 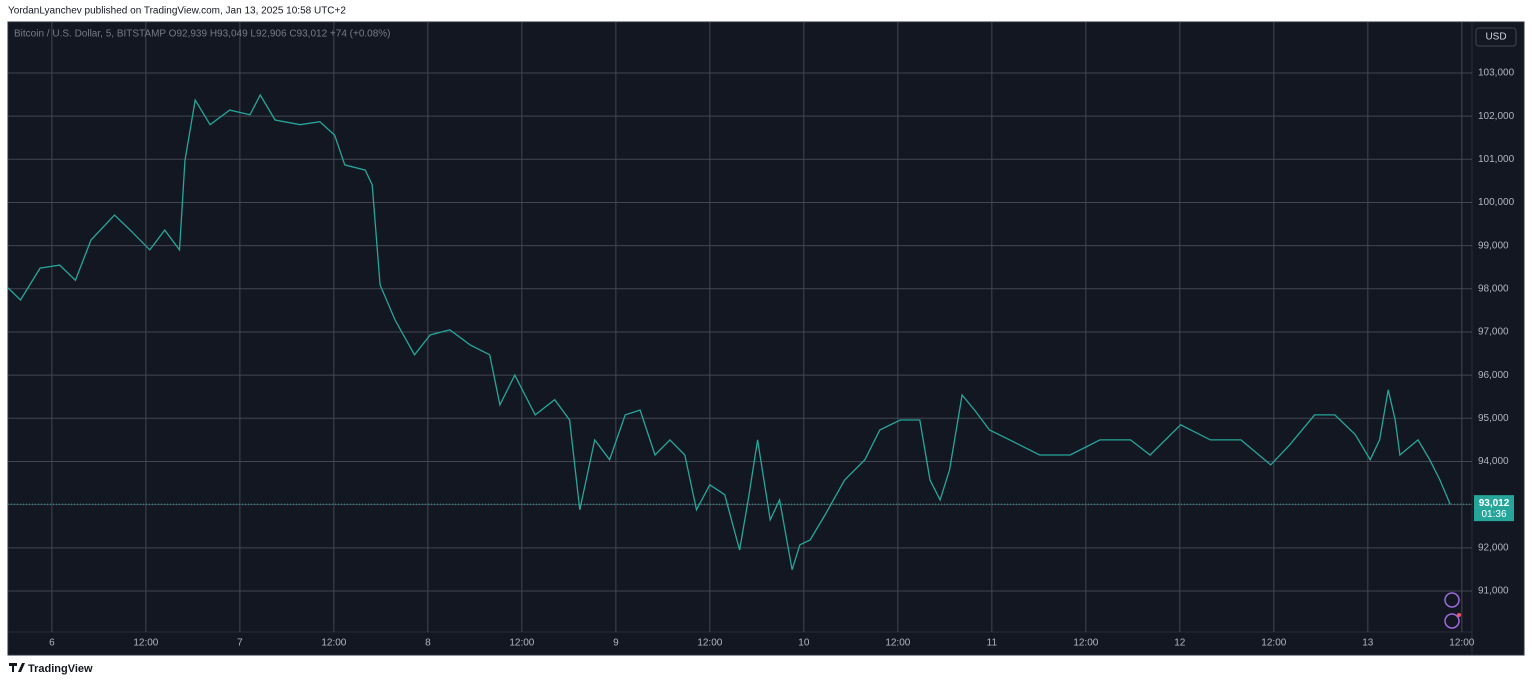 I want to click on icon-flash, so click(x=1452, y=621).